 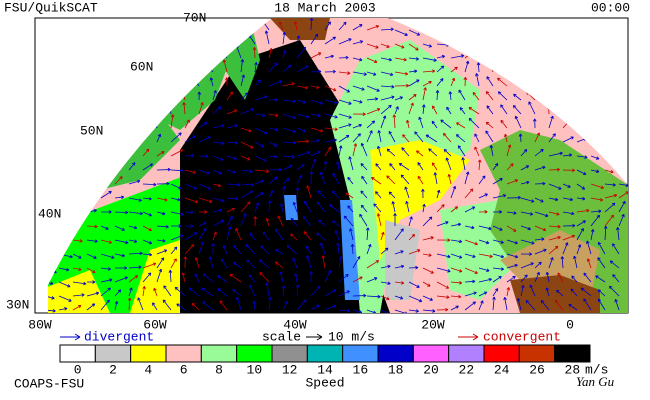 What do you see at coordinates (40, 324) in the screenshot?
I see `lon-label: 80W` at bounding box center [40, 324].